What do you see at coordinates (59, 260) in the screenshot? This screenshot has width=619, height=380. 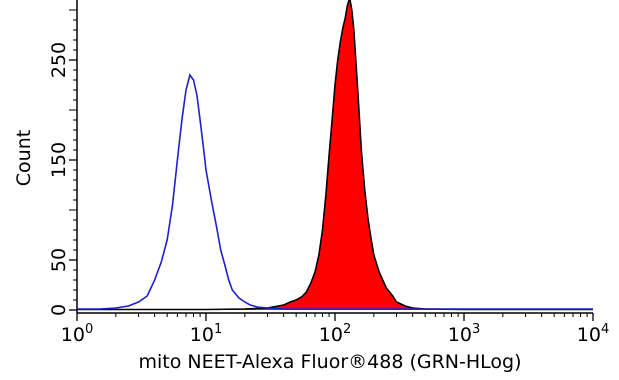 I see `y-tick-label: 50` at bounding box center [59, 260].